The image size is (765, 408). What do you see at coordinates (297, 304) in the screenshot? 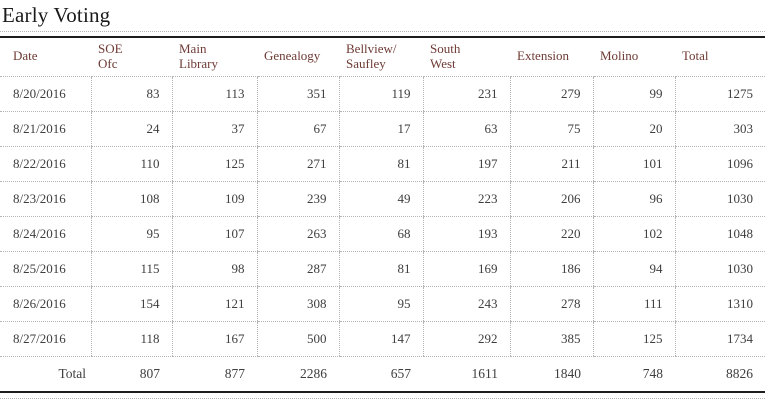
I see `value-cell: 308` at bounding box center [297, 304].